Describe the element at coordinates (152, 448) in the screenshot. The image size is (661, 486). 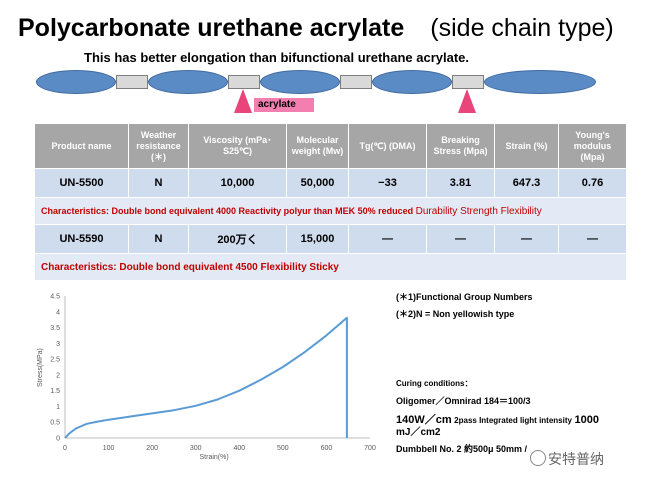
I see `chart-x-tick-label: 200` at that location.